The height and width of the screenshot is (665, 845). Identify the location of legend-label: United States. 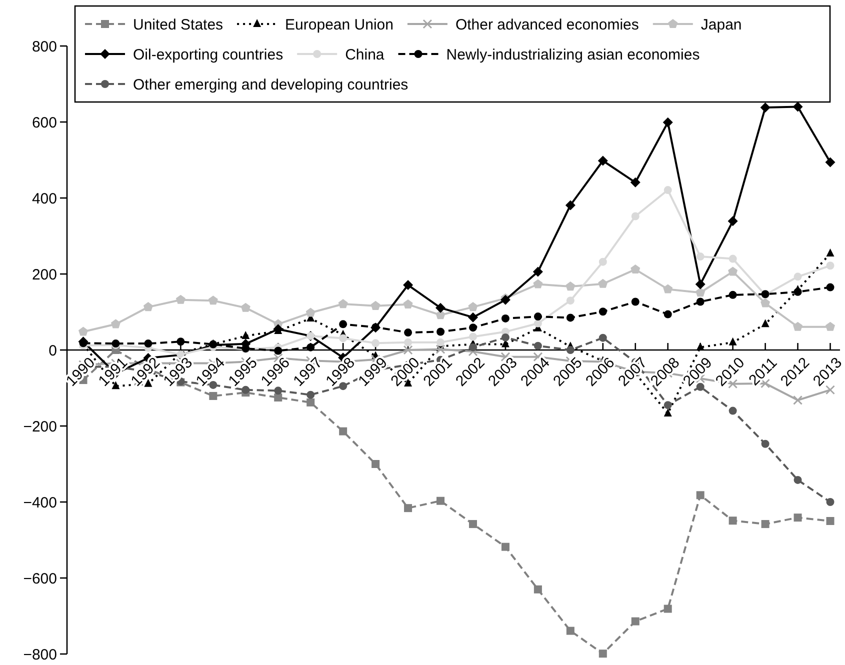
(178, 25).